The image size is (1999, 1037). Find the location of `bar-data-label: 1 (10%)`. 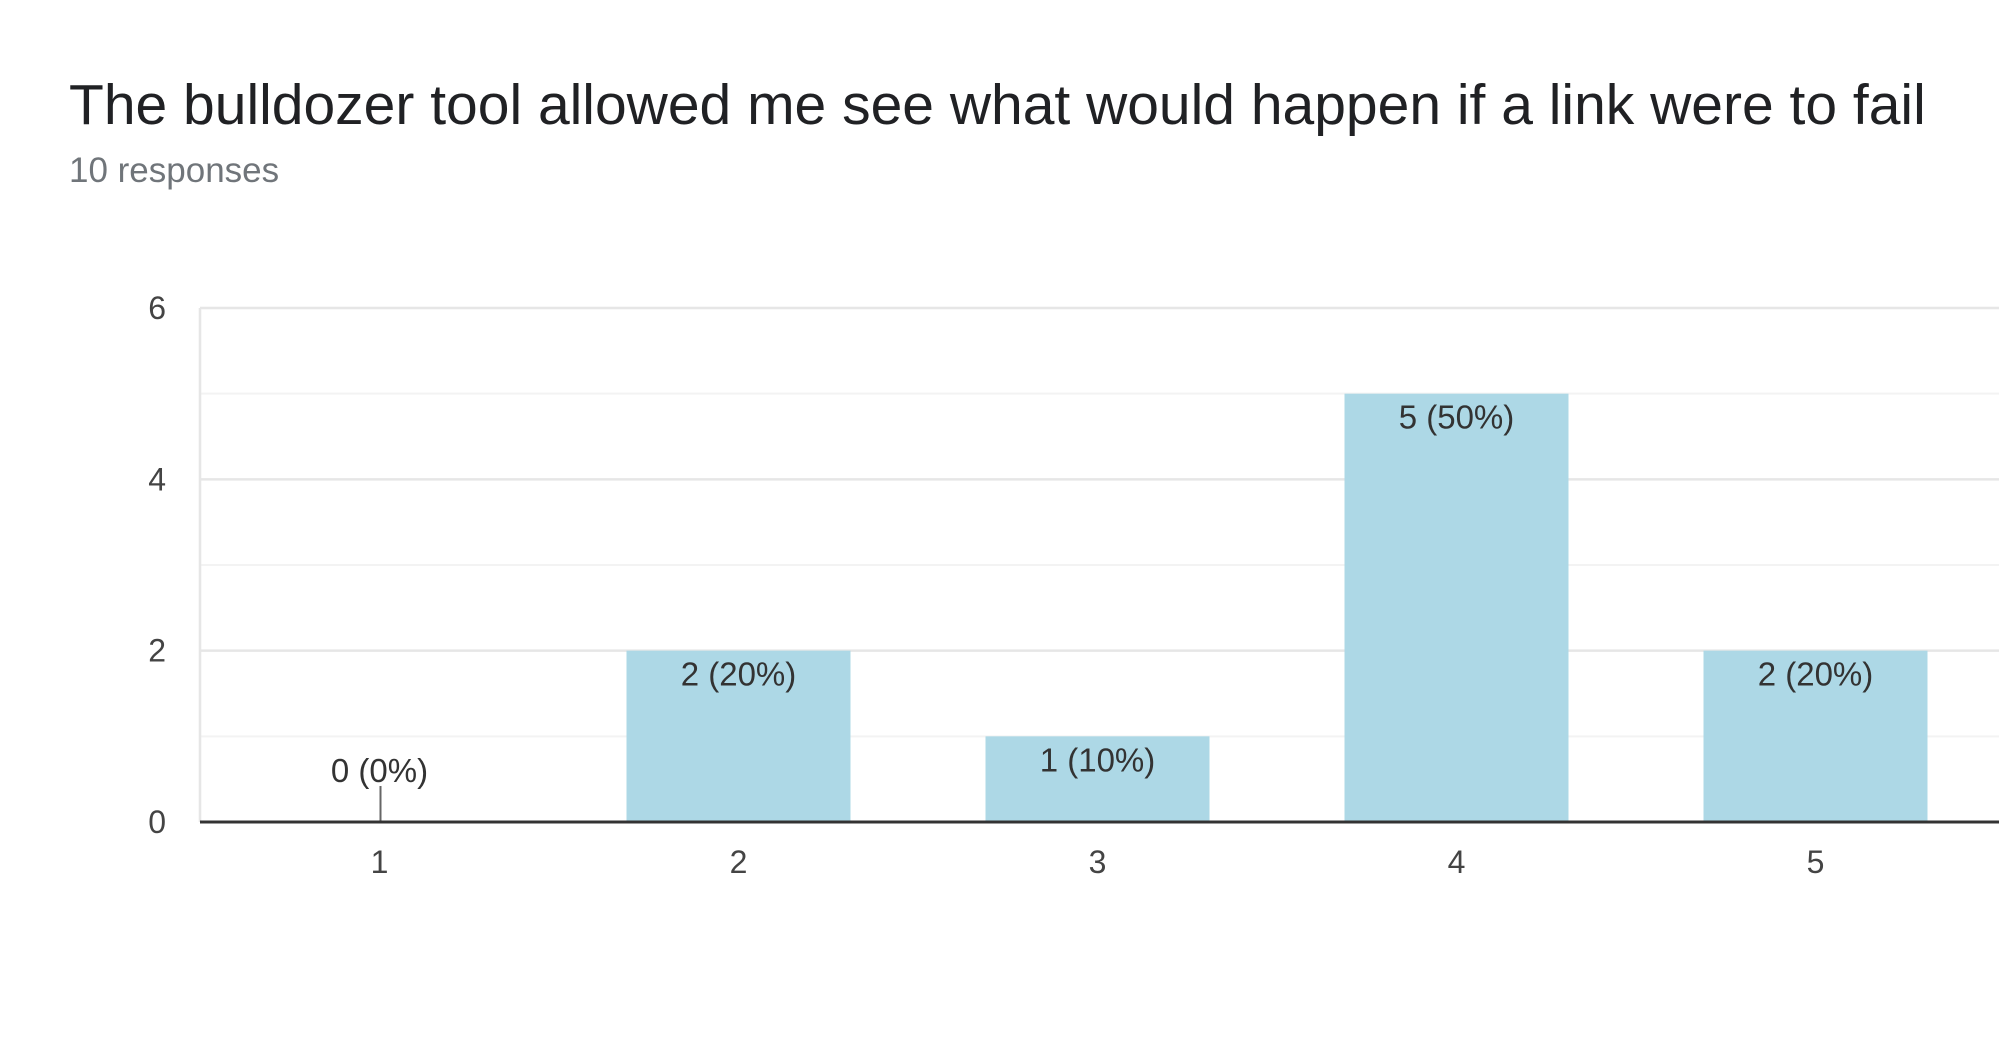

bar-data-label: 1 (10%) is located at coordinates (1098, 759).